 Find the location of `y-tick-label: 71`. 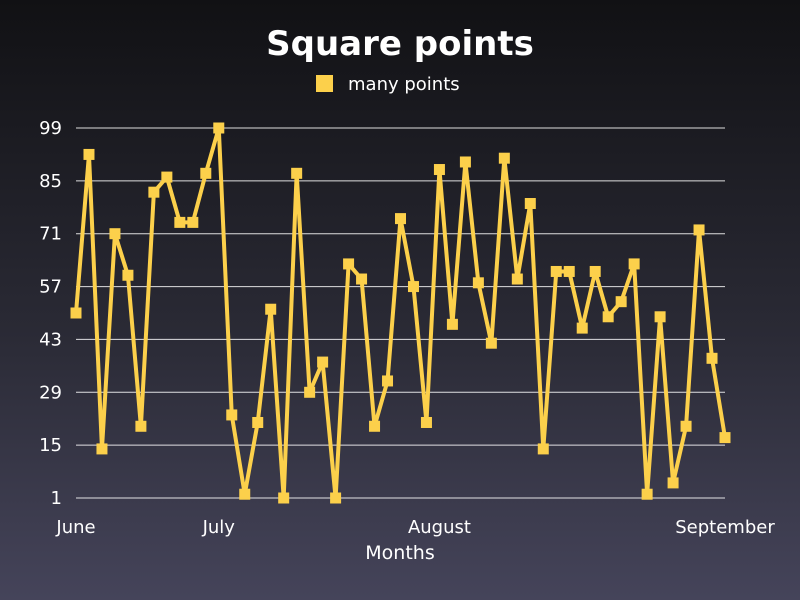

y-tick-label: 71 is located at coordinates (50, 234).